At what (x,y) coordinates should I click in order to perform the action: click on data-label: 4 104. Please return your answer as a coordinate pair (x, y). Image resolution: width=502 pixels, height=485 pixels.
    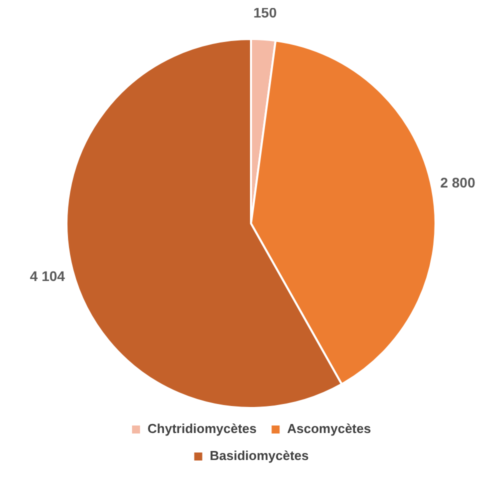
    Looking at the image, I should click on (48, 276).